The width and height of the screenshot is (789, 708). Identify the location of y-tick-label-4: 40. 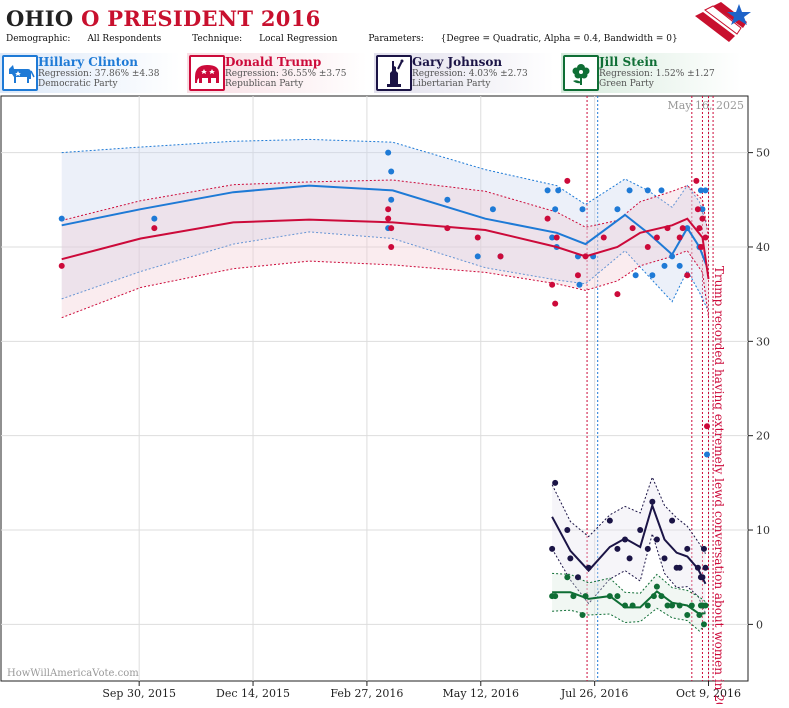
(763, 247).